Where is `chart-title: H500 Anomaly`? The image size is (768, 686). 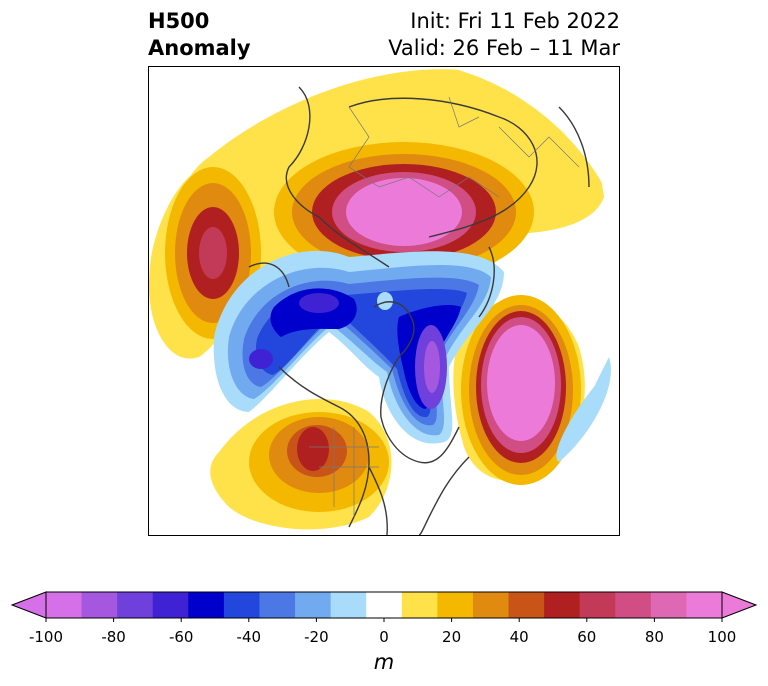
chart-title: H500 Anomaly is located at coordinates (199, 35).